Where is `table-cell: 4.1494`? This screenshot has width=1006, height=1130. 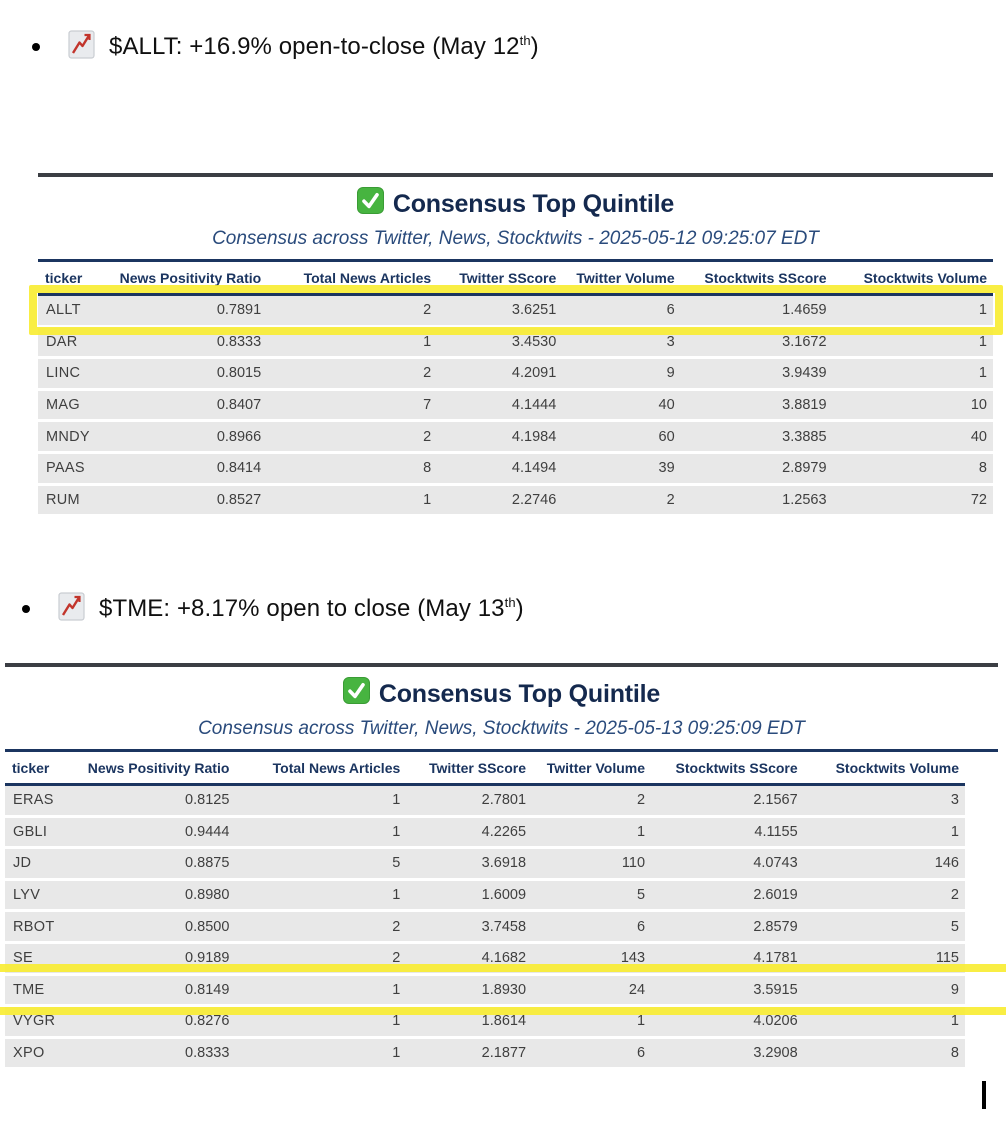 table-cell: 4.1494 is located at coordinates (534, 468).